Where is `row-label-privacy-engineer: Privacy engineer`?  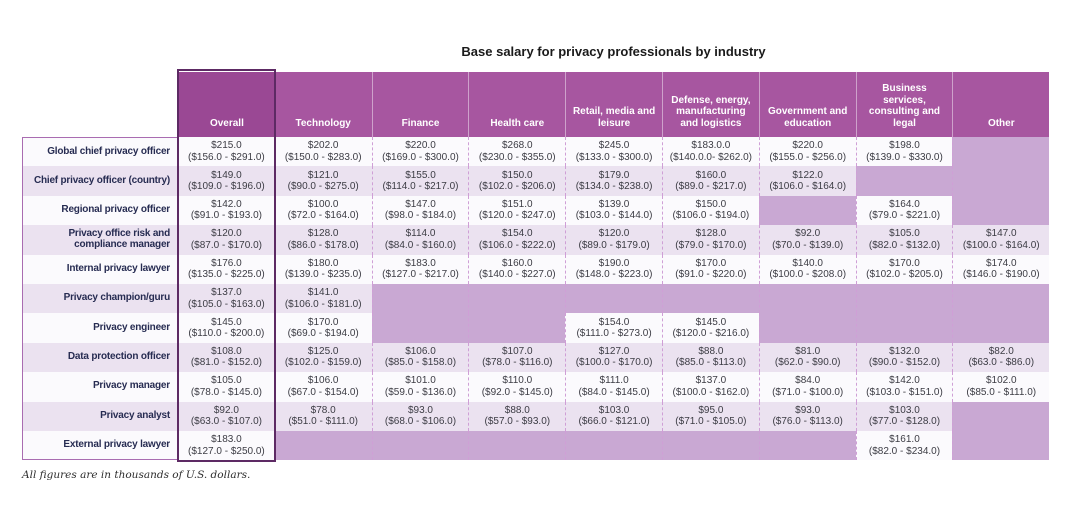 row-label-privacy-engineer: Privacy engineer is located at coordinates (100, 328).